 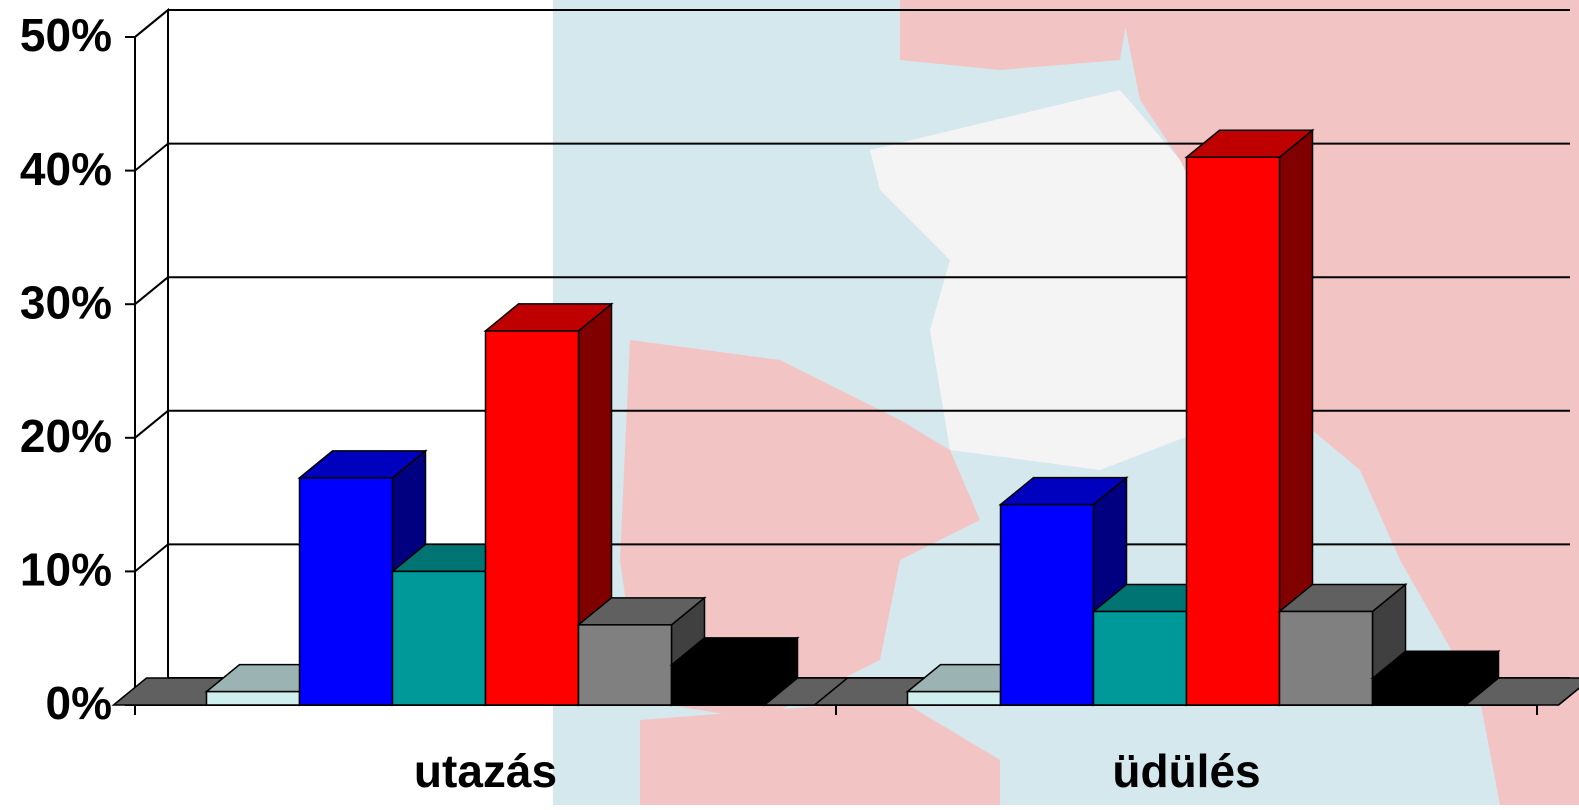 What do you see at coordinates (485, 771) in the screenshot?
I see `x-tick-label: utazás` at bounding box center [485, 771].